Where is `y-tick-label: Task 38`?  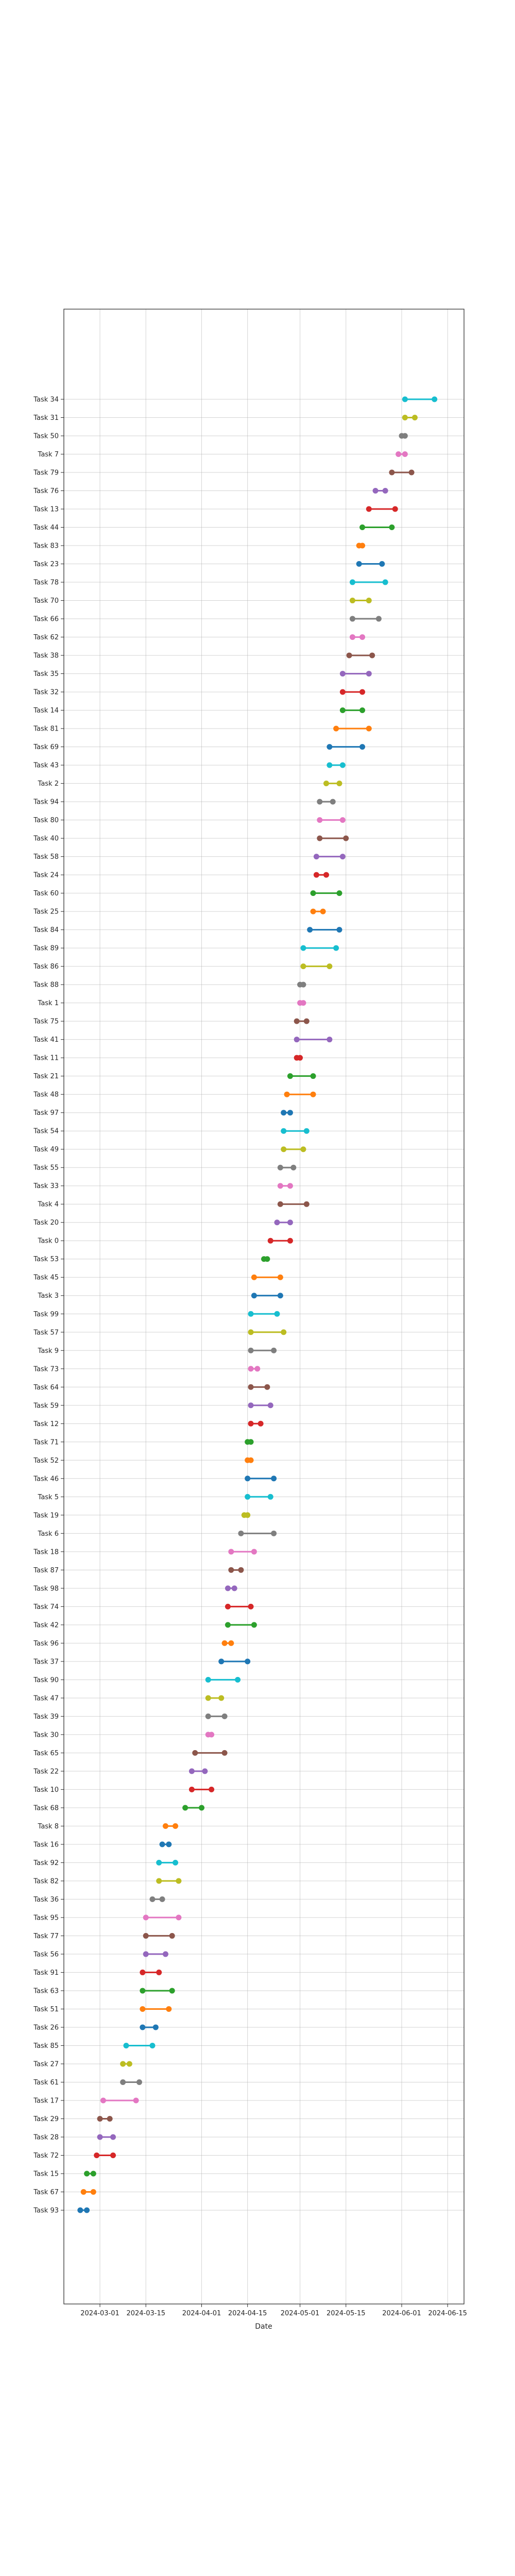 y-tick-label: Task 38 is located at coordinates (46, 656).